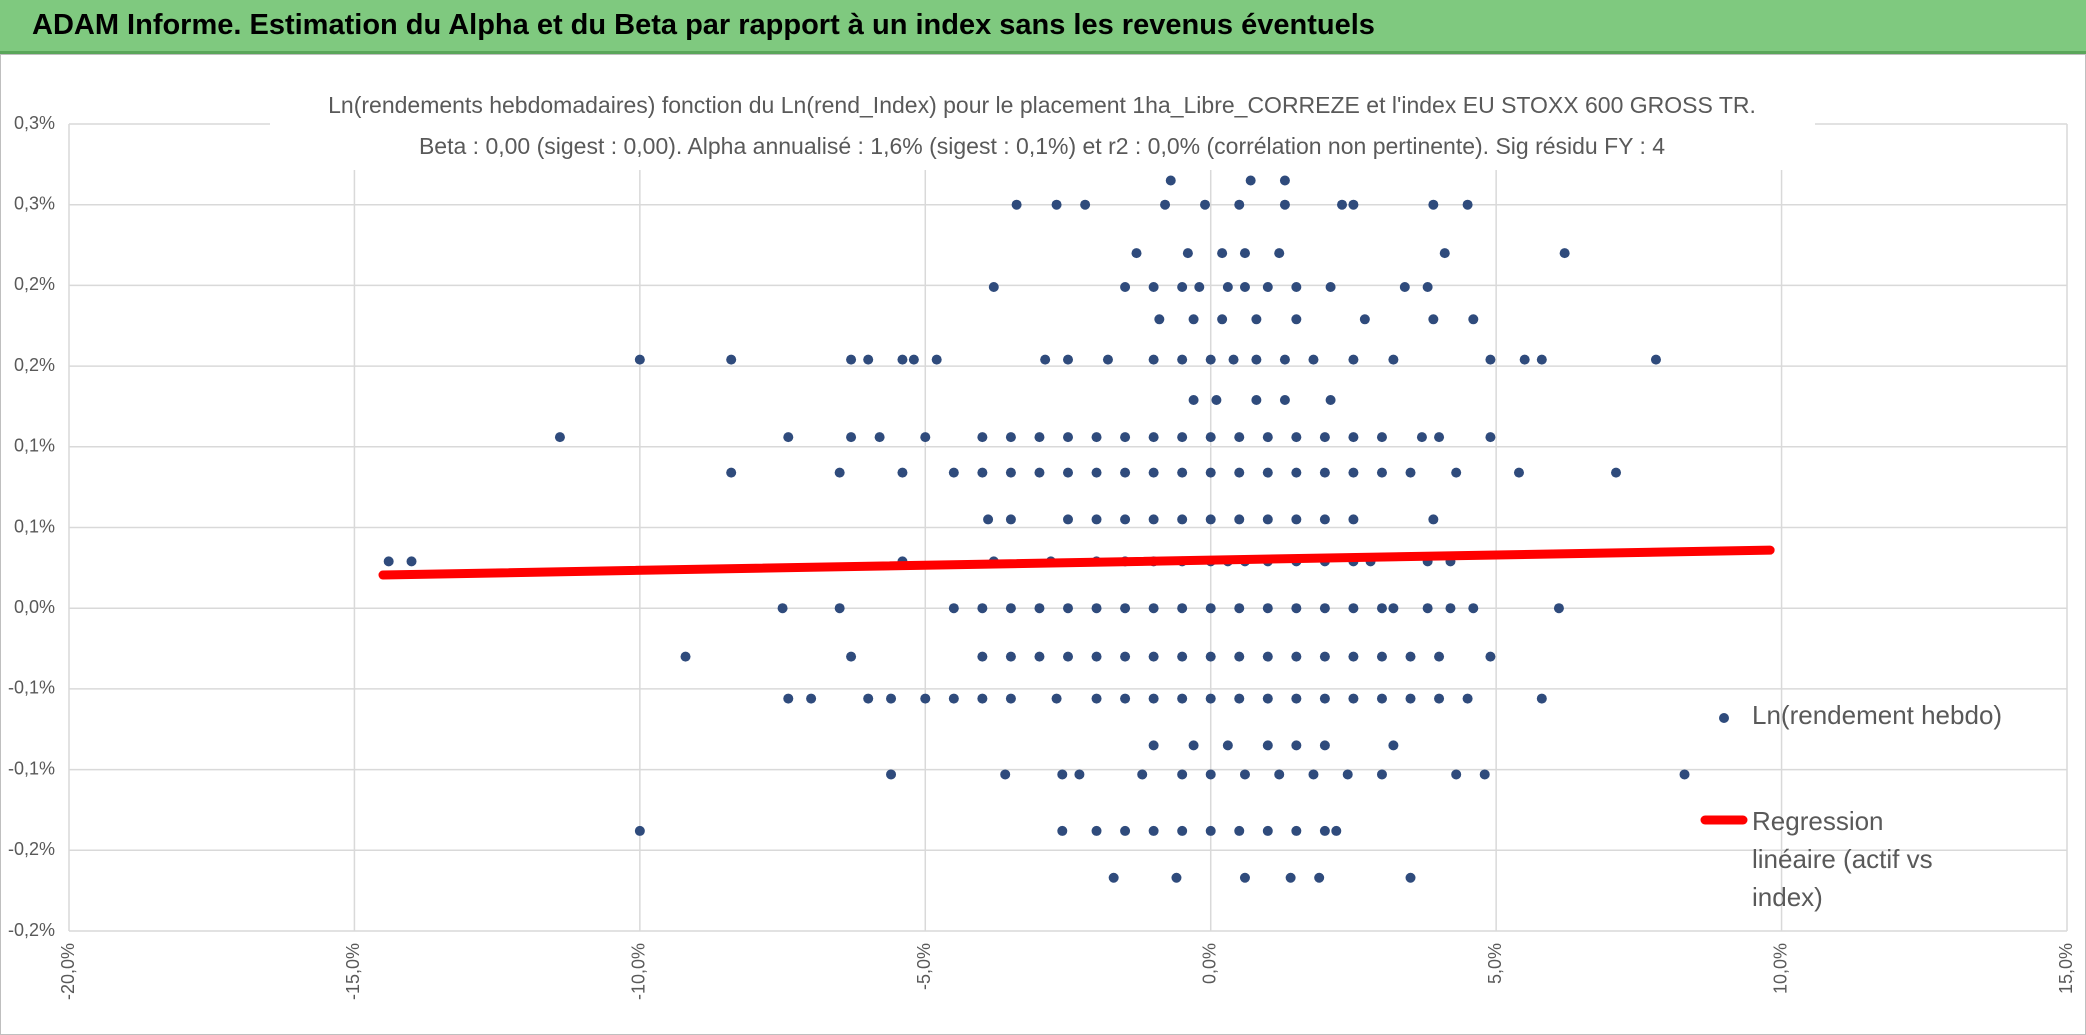 This screenshot has height=1035, width=2086. What do you see at coordinates (34, 365) in the screenshot?
I see `y-tick-label: 0,2%` at bounding box center [34, 365].